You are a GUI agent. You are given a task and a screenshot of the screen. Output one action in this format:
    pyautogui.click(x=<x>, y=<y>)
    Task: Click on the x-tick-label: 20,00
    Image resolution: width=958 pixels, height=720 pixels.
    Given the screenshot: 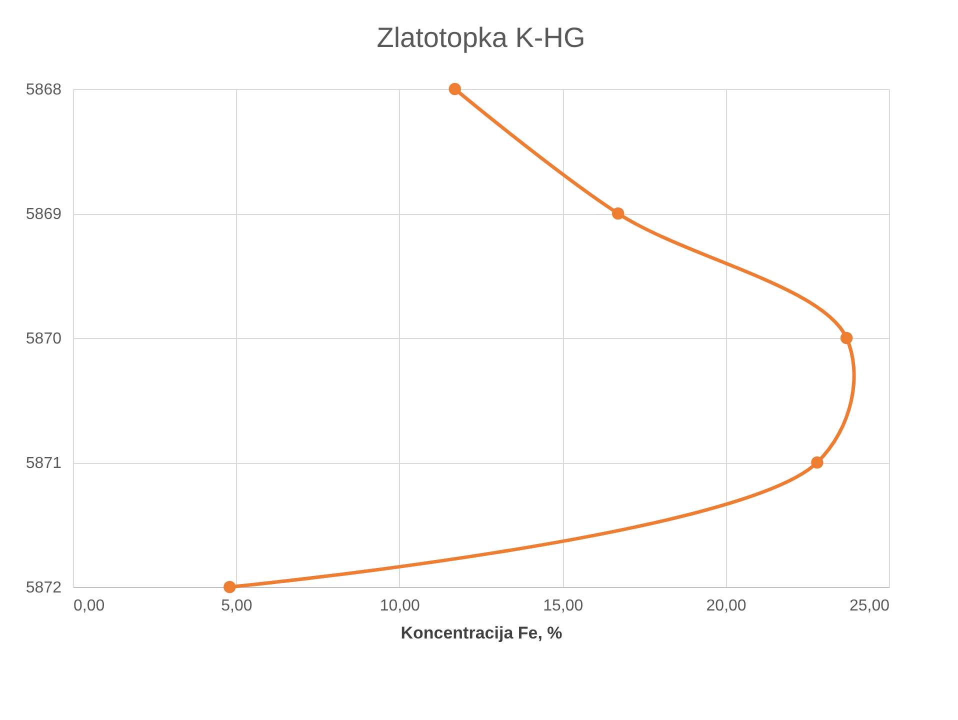 What is the action you would take?
    pyautogui.click(x=726, y=606)
    